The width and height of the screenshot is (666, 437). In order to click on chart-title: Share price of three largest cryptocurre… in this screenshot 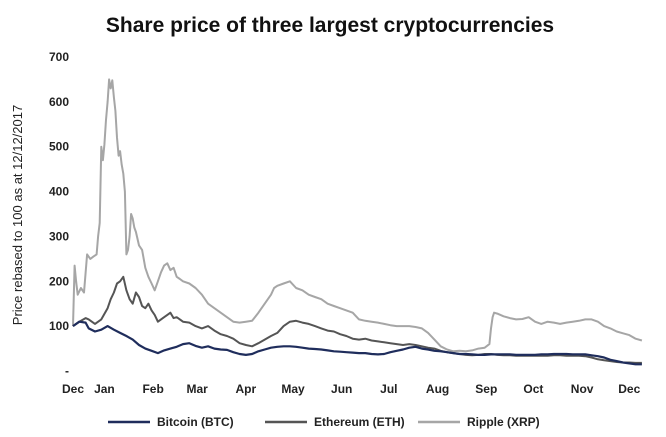, I will do `click(330, 25)`.